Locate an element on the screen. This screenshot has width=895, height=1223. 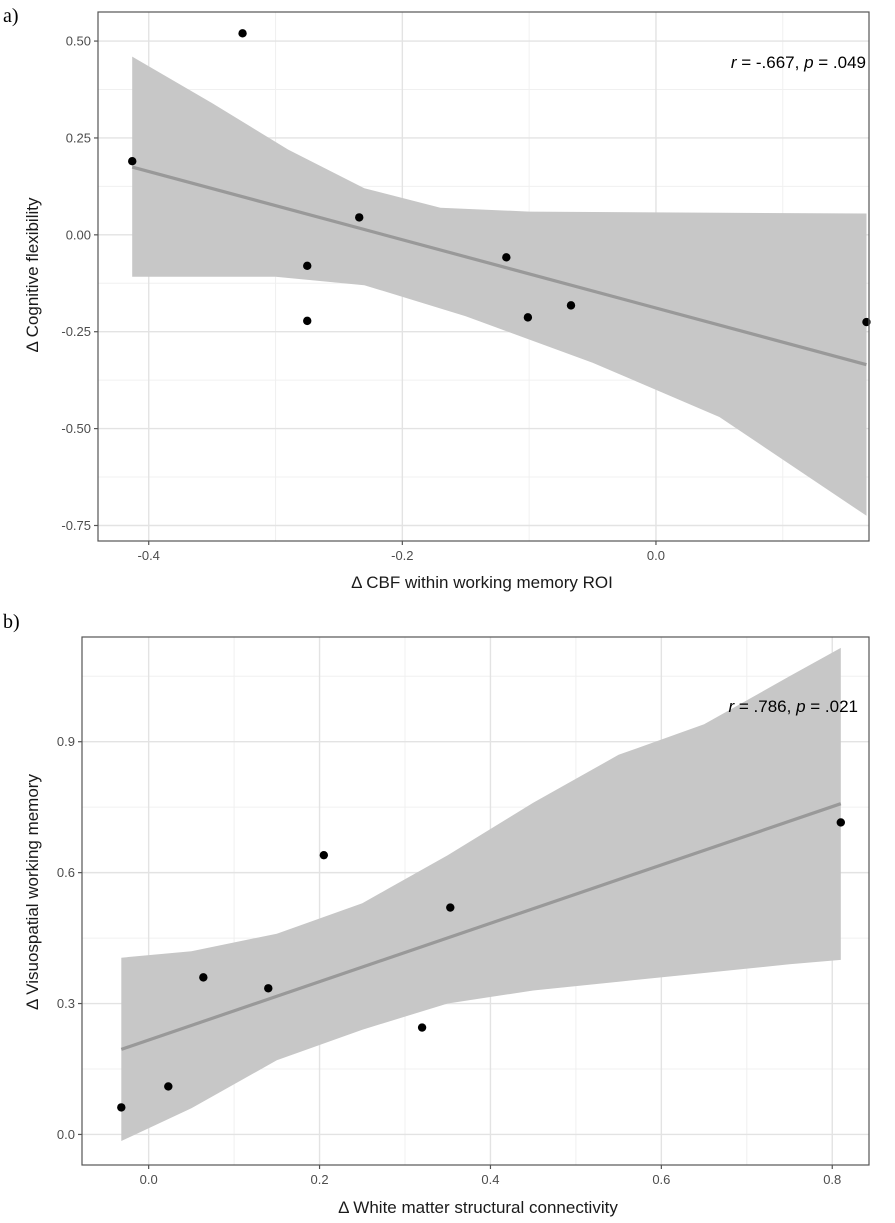
y-tick-label: 0.3 is located at coordinates (66, 1003).